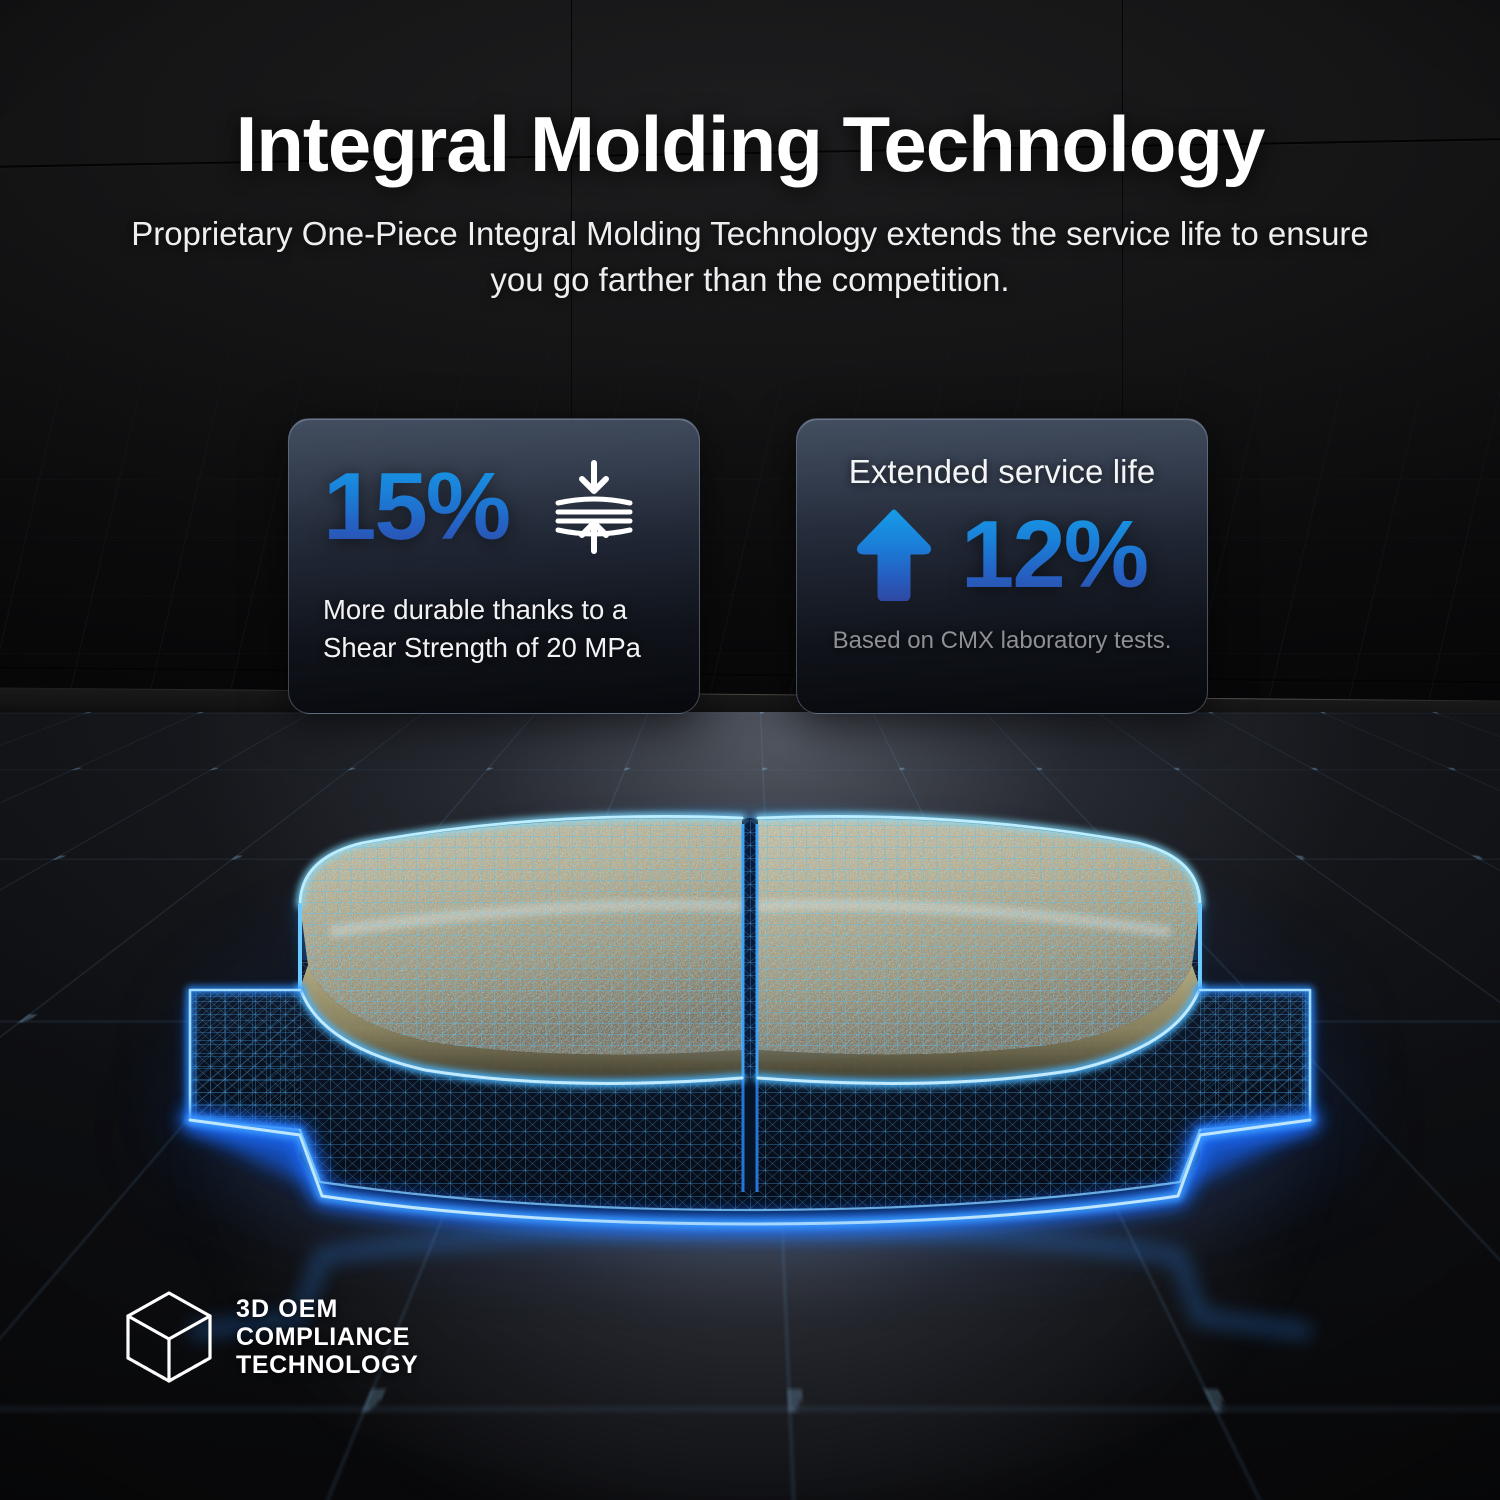 The height and width of the screenshot is (1500, 1500). What do you see at coordinates (748, 566) in the screenshot?
I see `stat-cards: 15%` at bounding box center [748, 566].